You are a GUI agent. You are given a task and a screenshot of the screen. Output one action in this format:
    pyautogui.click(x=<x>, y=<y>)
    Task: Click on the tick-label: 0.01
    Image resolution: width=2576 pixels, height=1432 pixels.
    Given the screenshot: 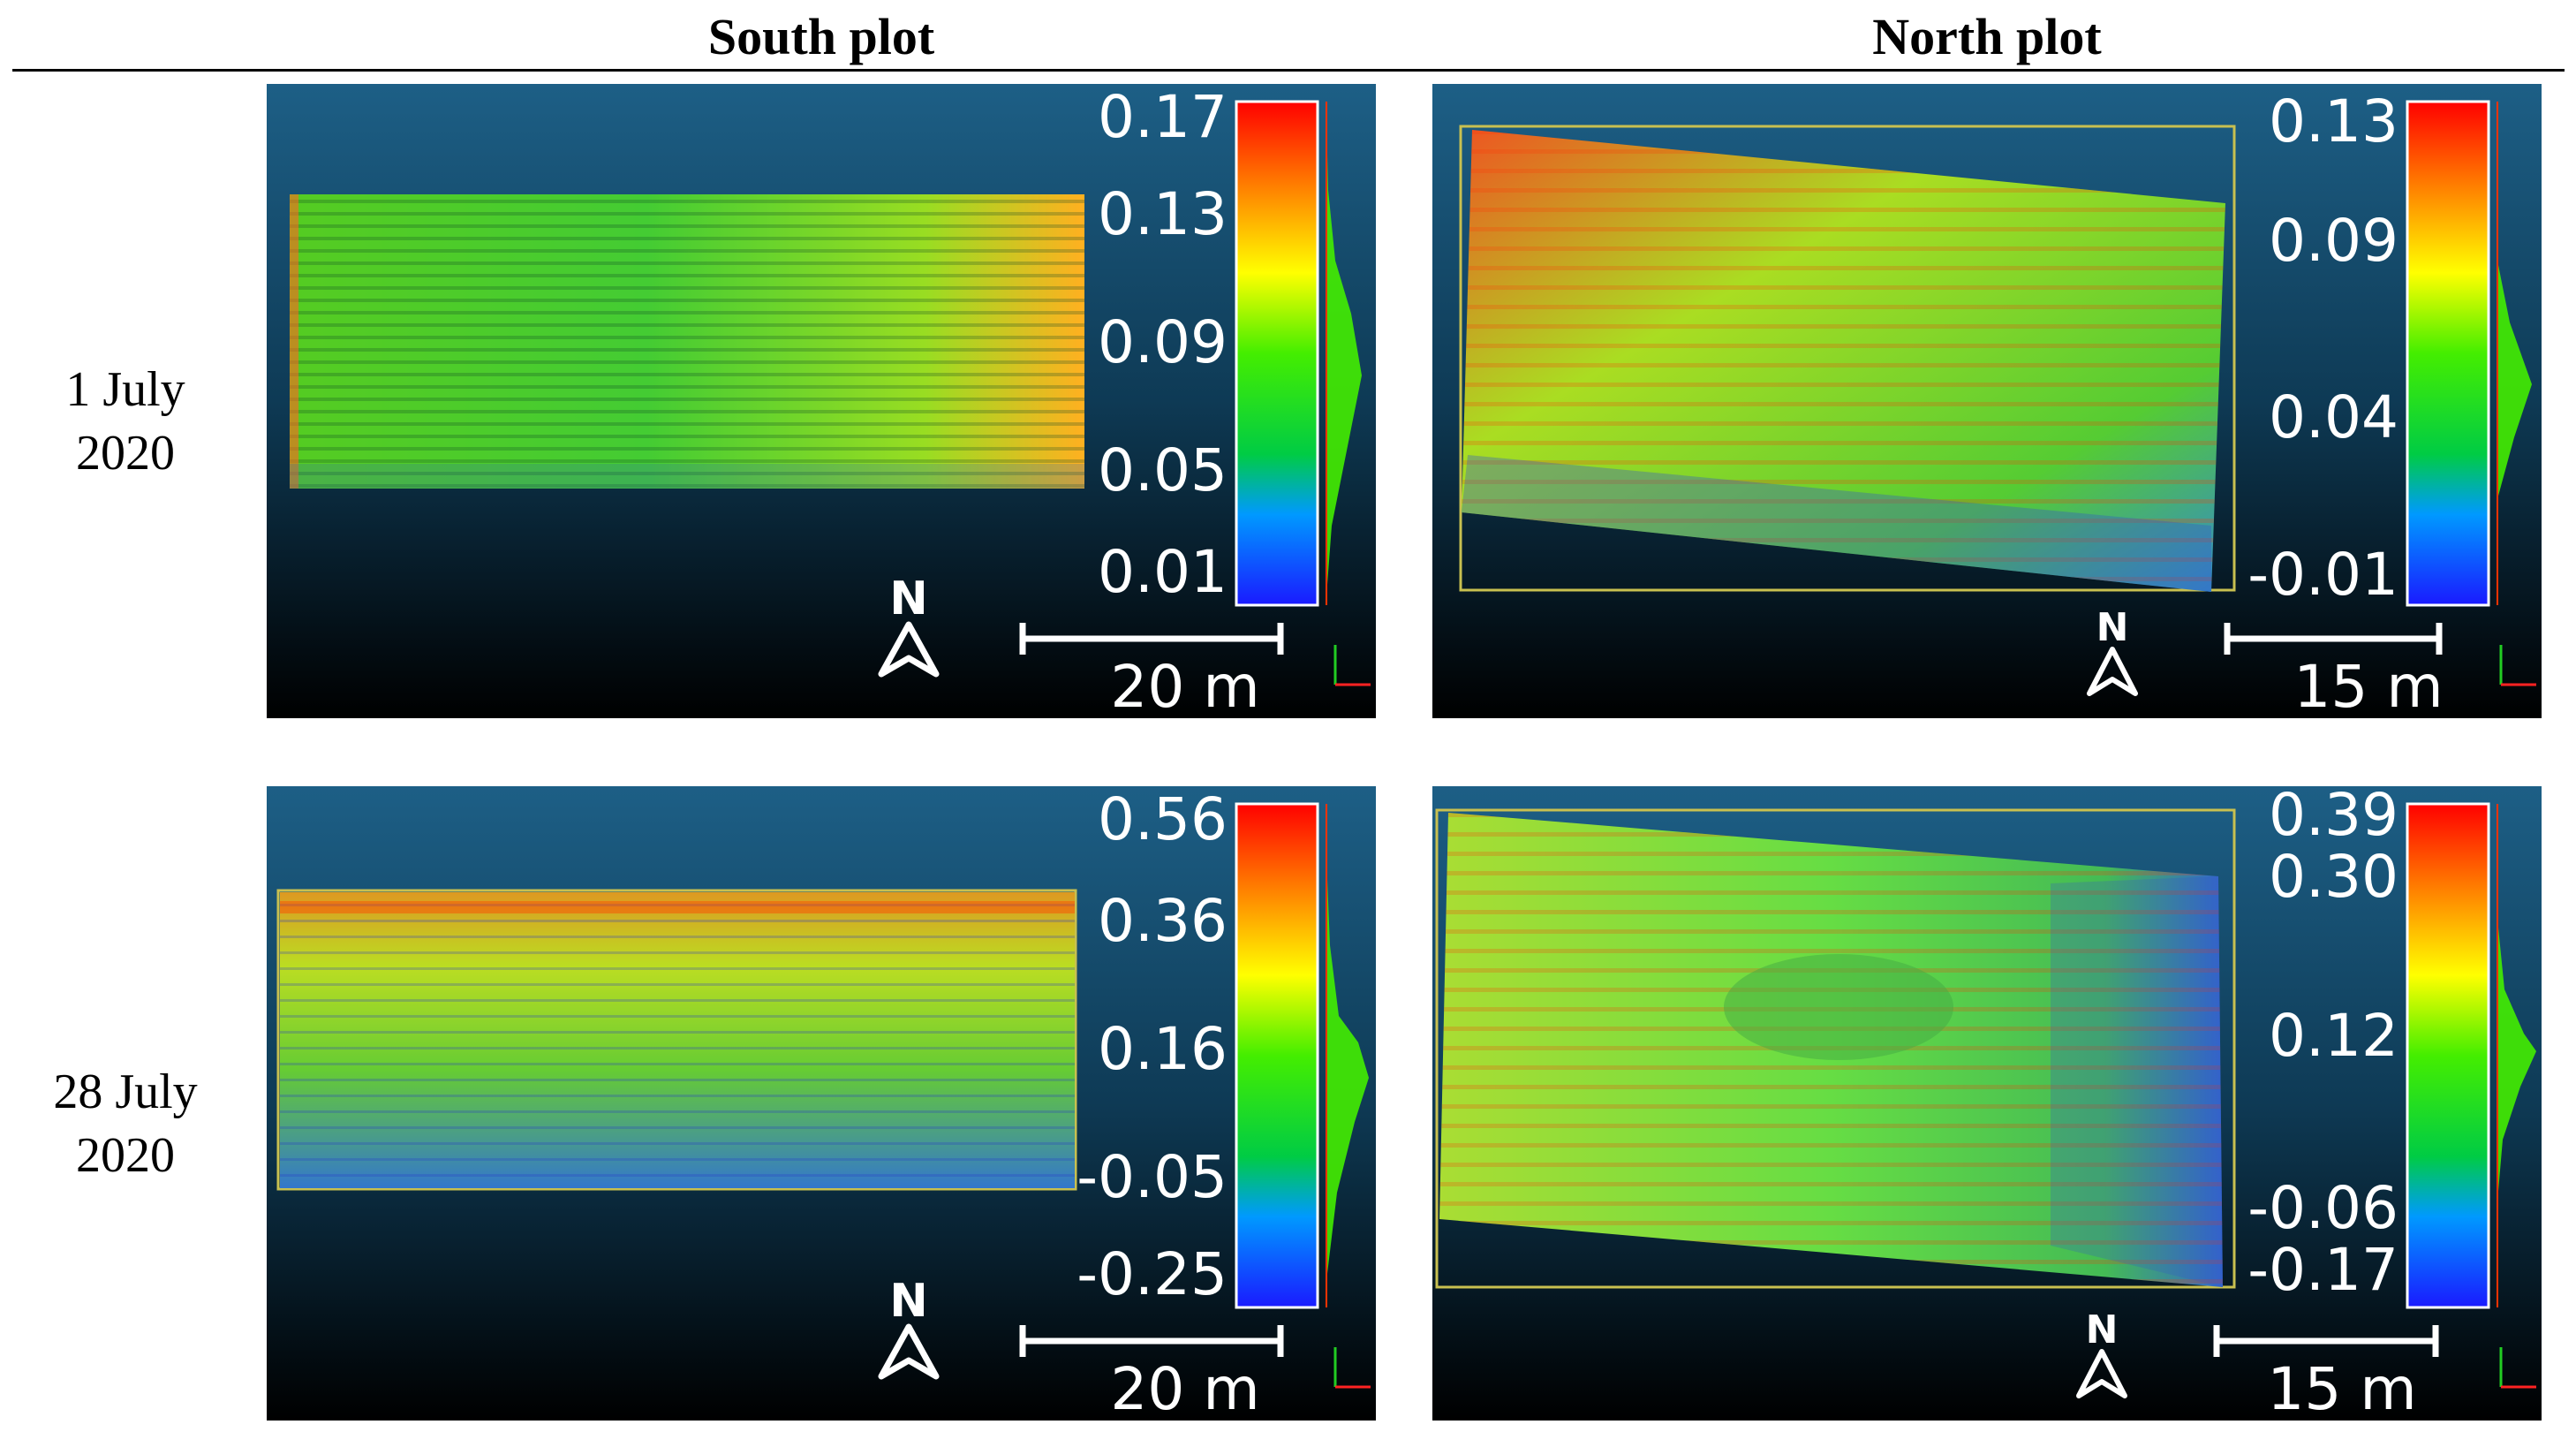 What is the action you would take?
    pyautogui.click(x=1163, y=572)
    